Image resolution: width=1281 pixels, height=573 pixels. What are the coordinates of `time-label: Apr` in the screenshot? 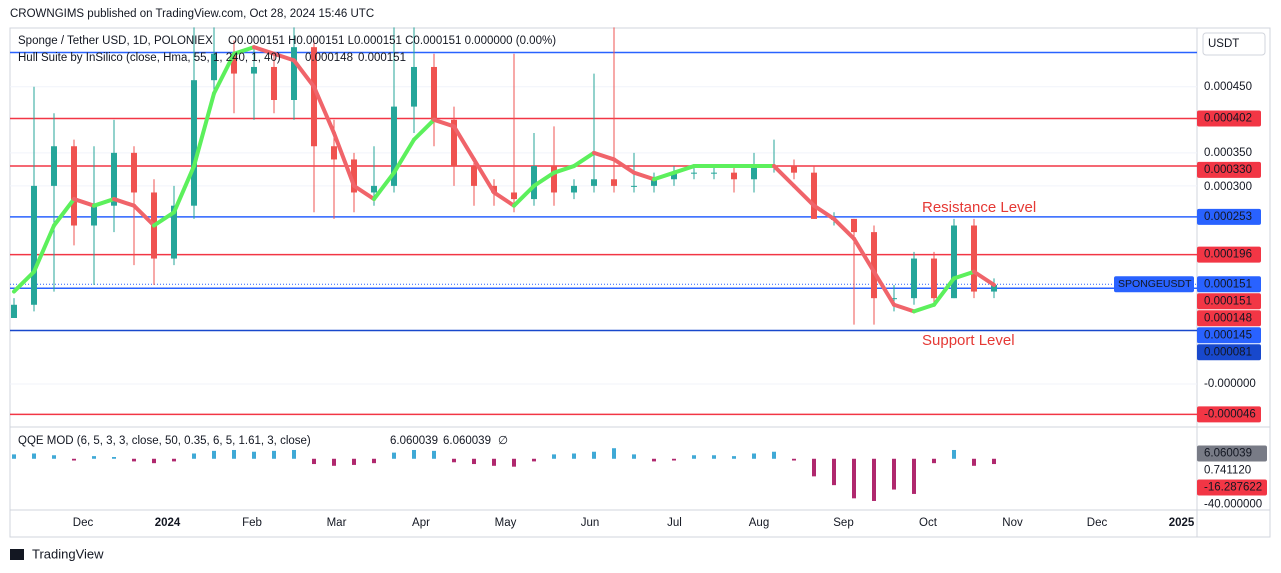 It's located at (421, 523).